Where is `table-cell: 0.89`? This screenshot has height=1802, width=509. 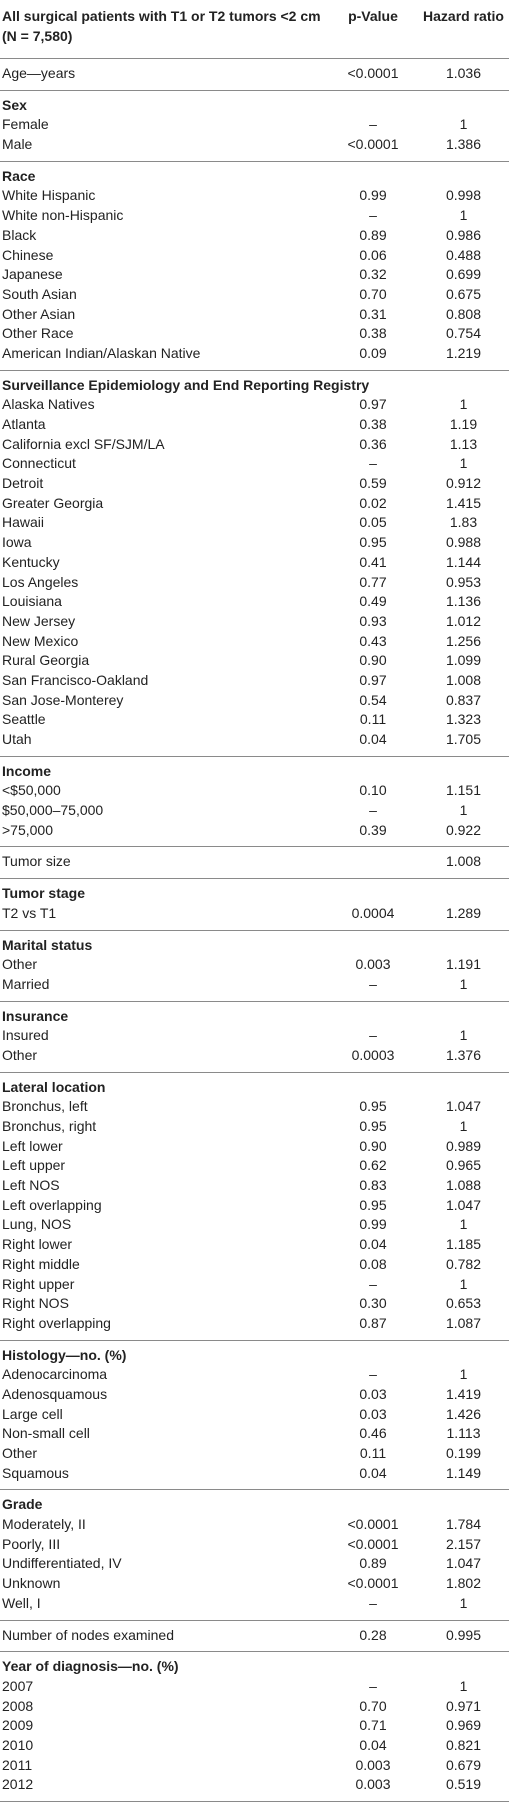 table-cell: 0.89 is located at coordinates (373, 1563).